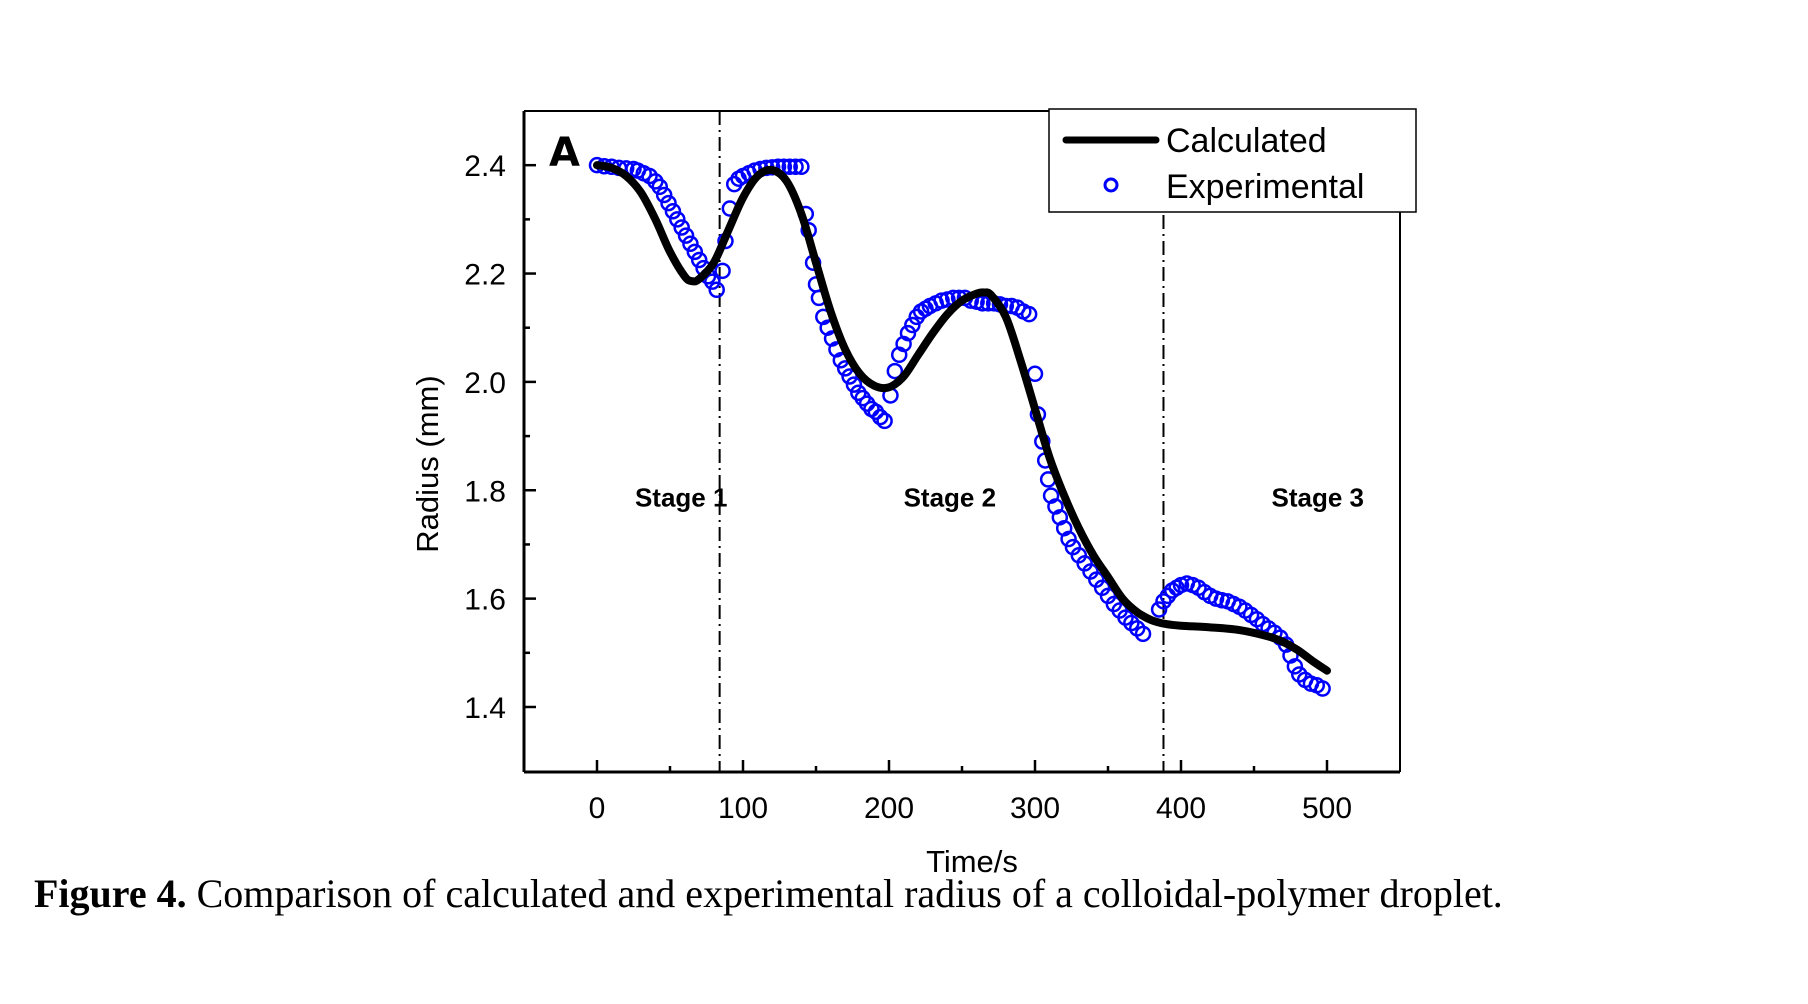 The width and height of the screenshot is (1808, 1004). What do you see at coordinates (1318, 498) in the screenshot?
I see `stage-label-3: Stage 3` at bounding box center [1318, 498].